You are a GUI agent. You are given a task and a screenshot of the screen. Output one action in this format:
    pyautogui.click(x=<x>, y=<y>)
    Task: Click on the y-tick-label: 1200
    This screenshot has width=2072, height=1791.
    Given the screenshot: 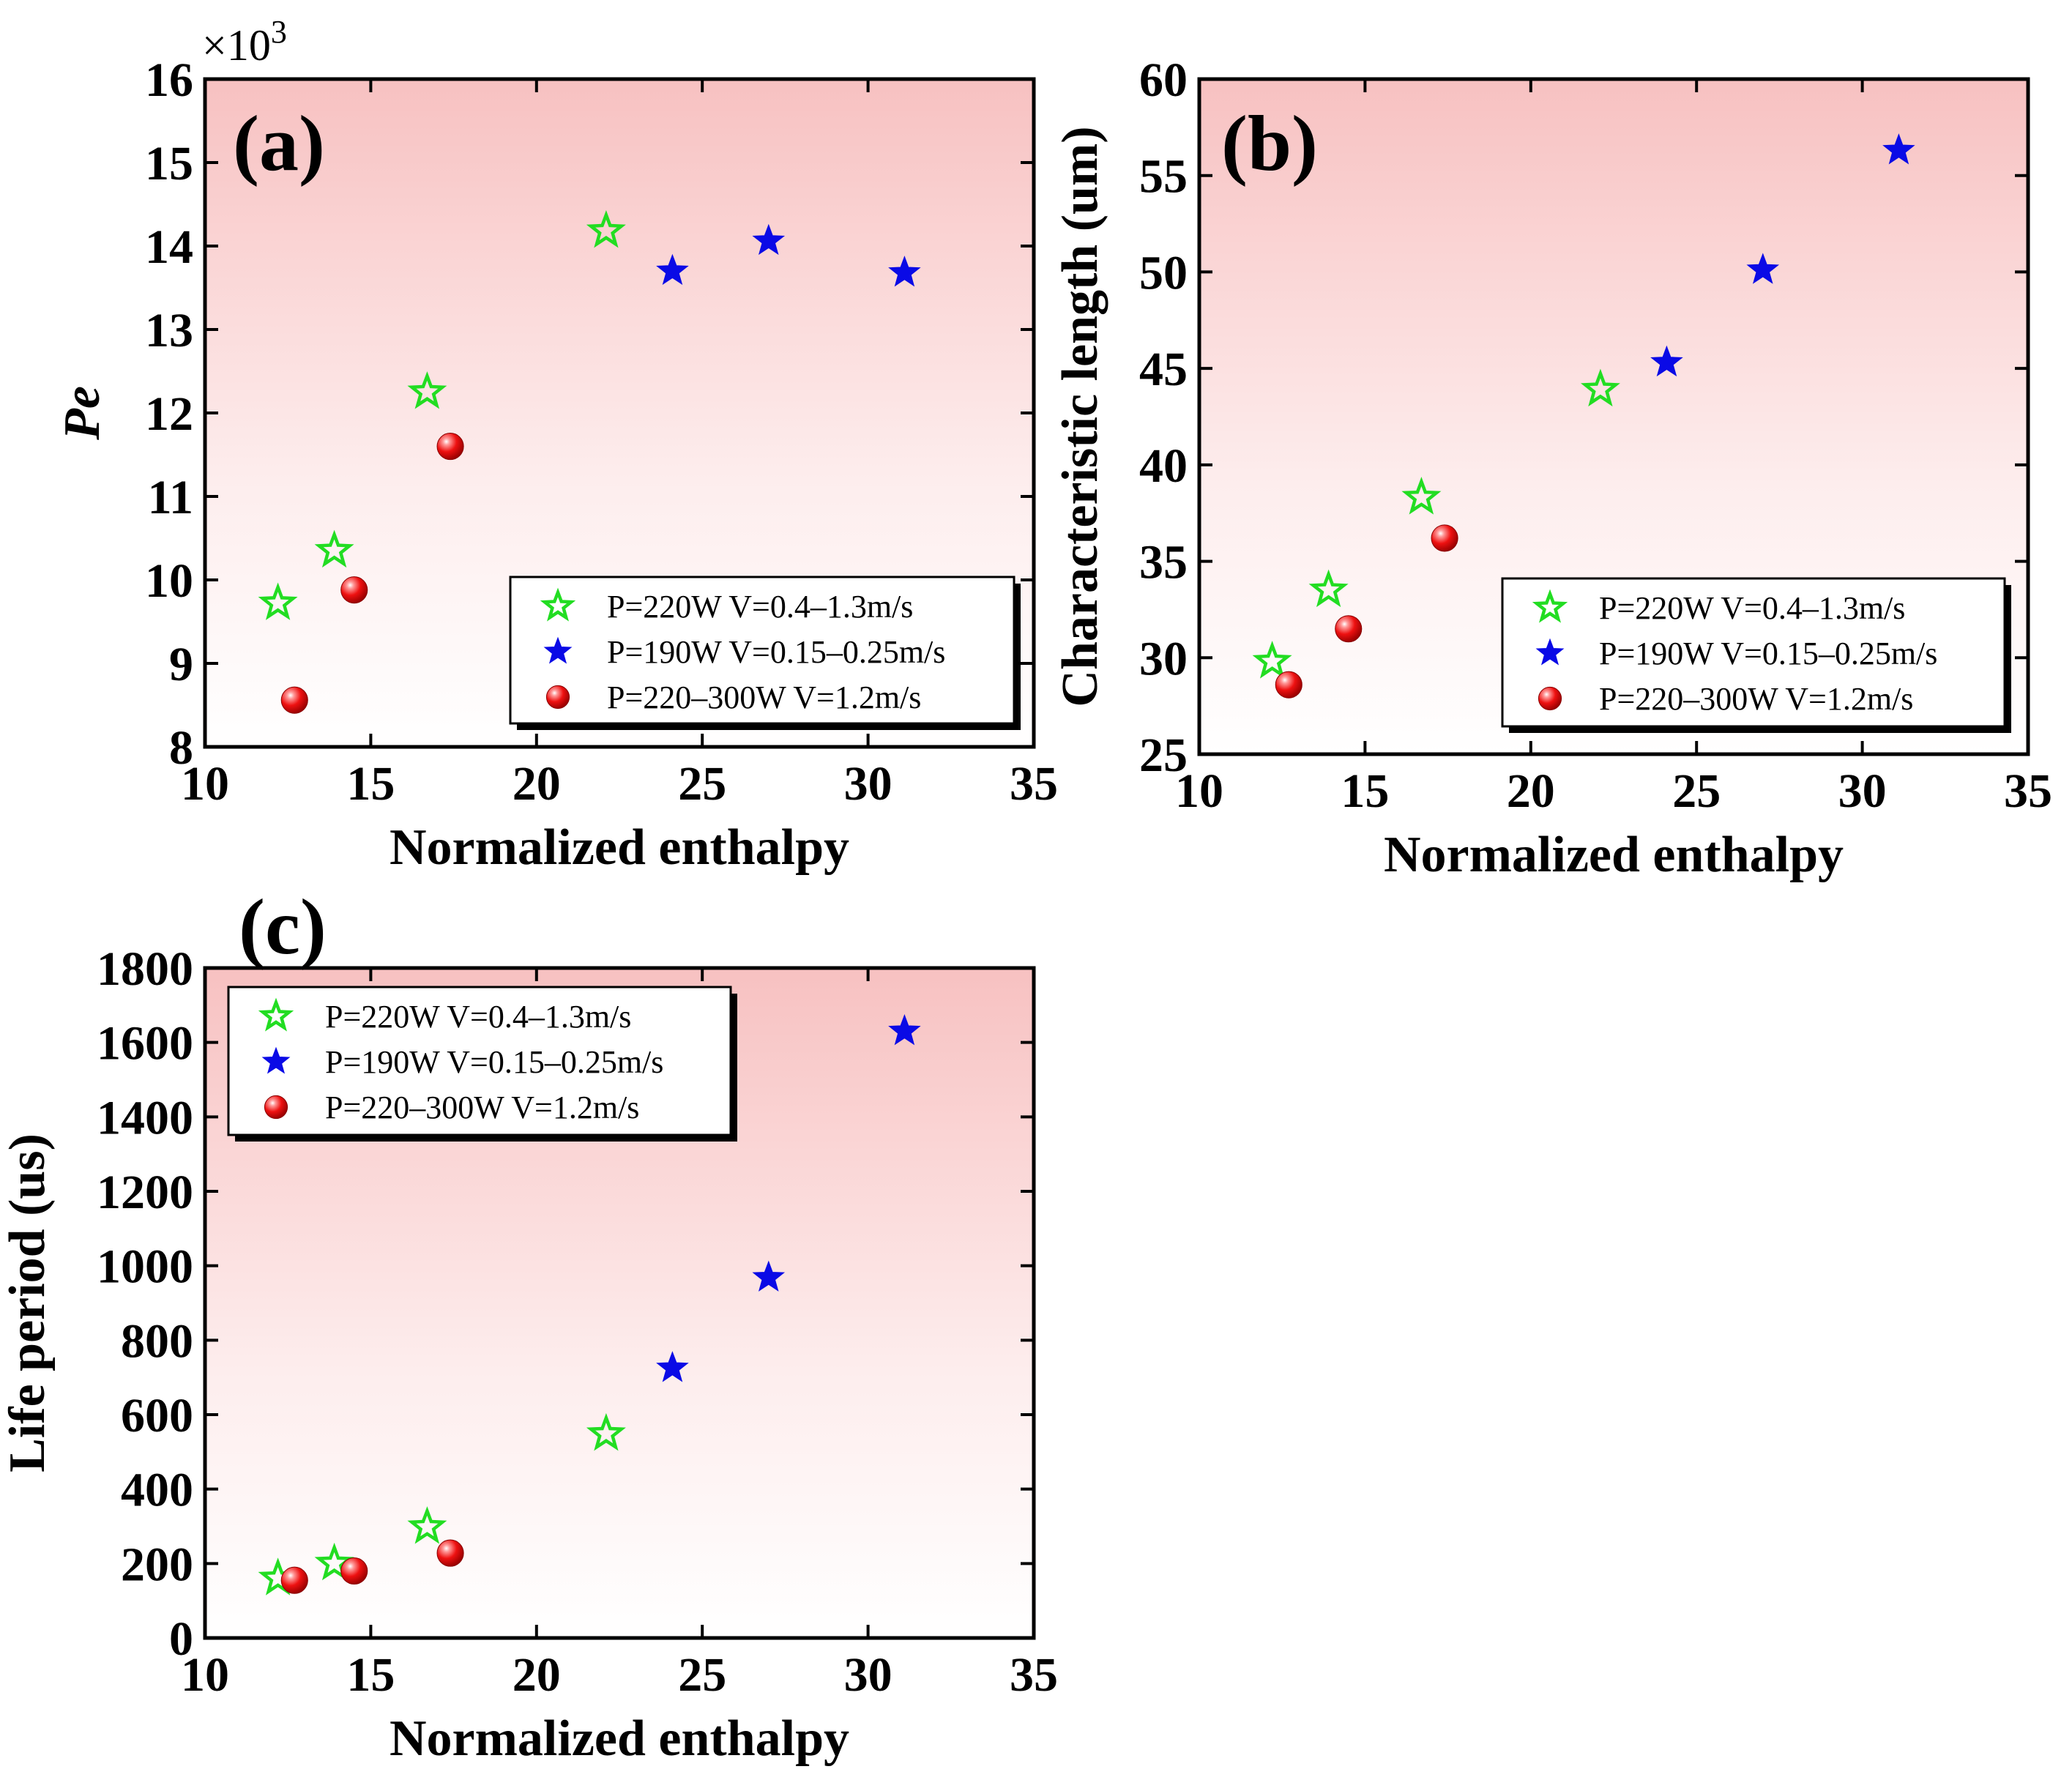 What is the action you would take?
    pyautogui.click(x=145, y=1192)
    